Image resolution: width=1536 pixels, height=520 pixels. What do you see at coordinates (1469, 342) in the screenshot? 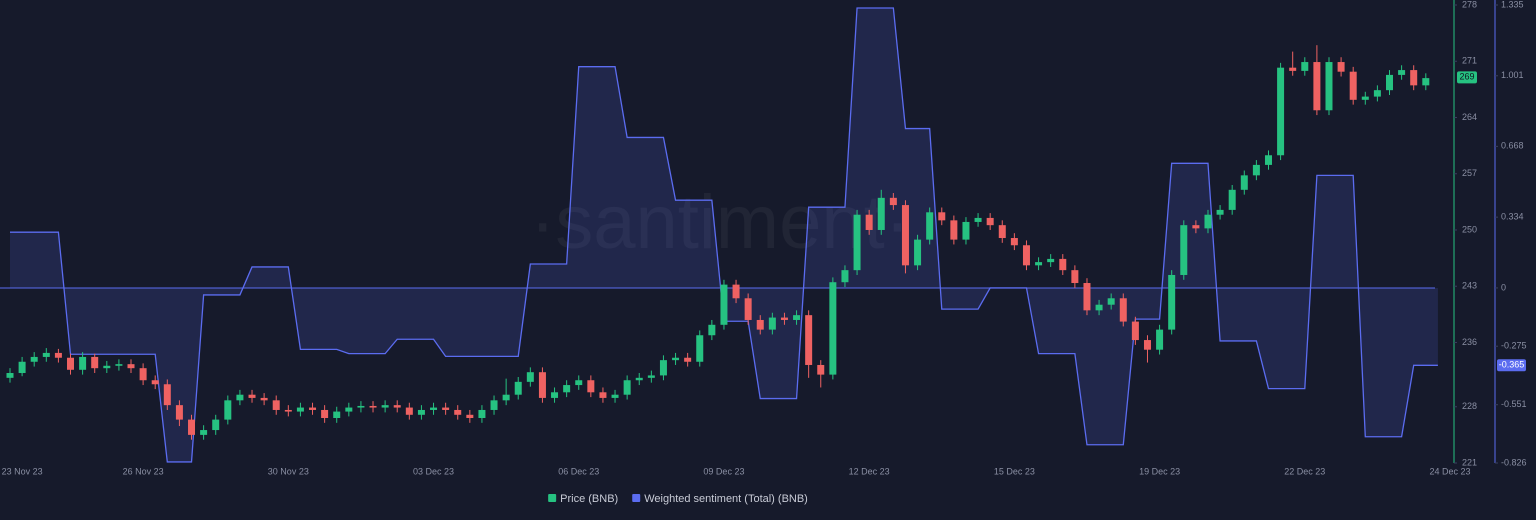
I see `y-tick-label: 236` at bounding box center [1469, 342].